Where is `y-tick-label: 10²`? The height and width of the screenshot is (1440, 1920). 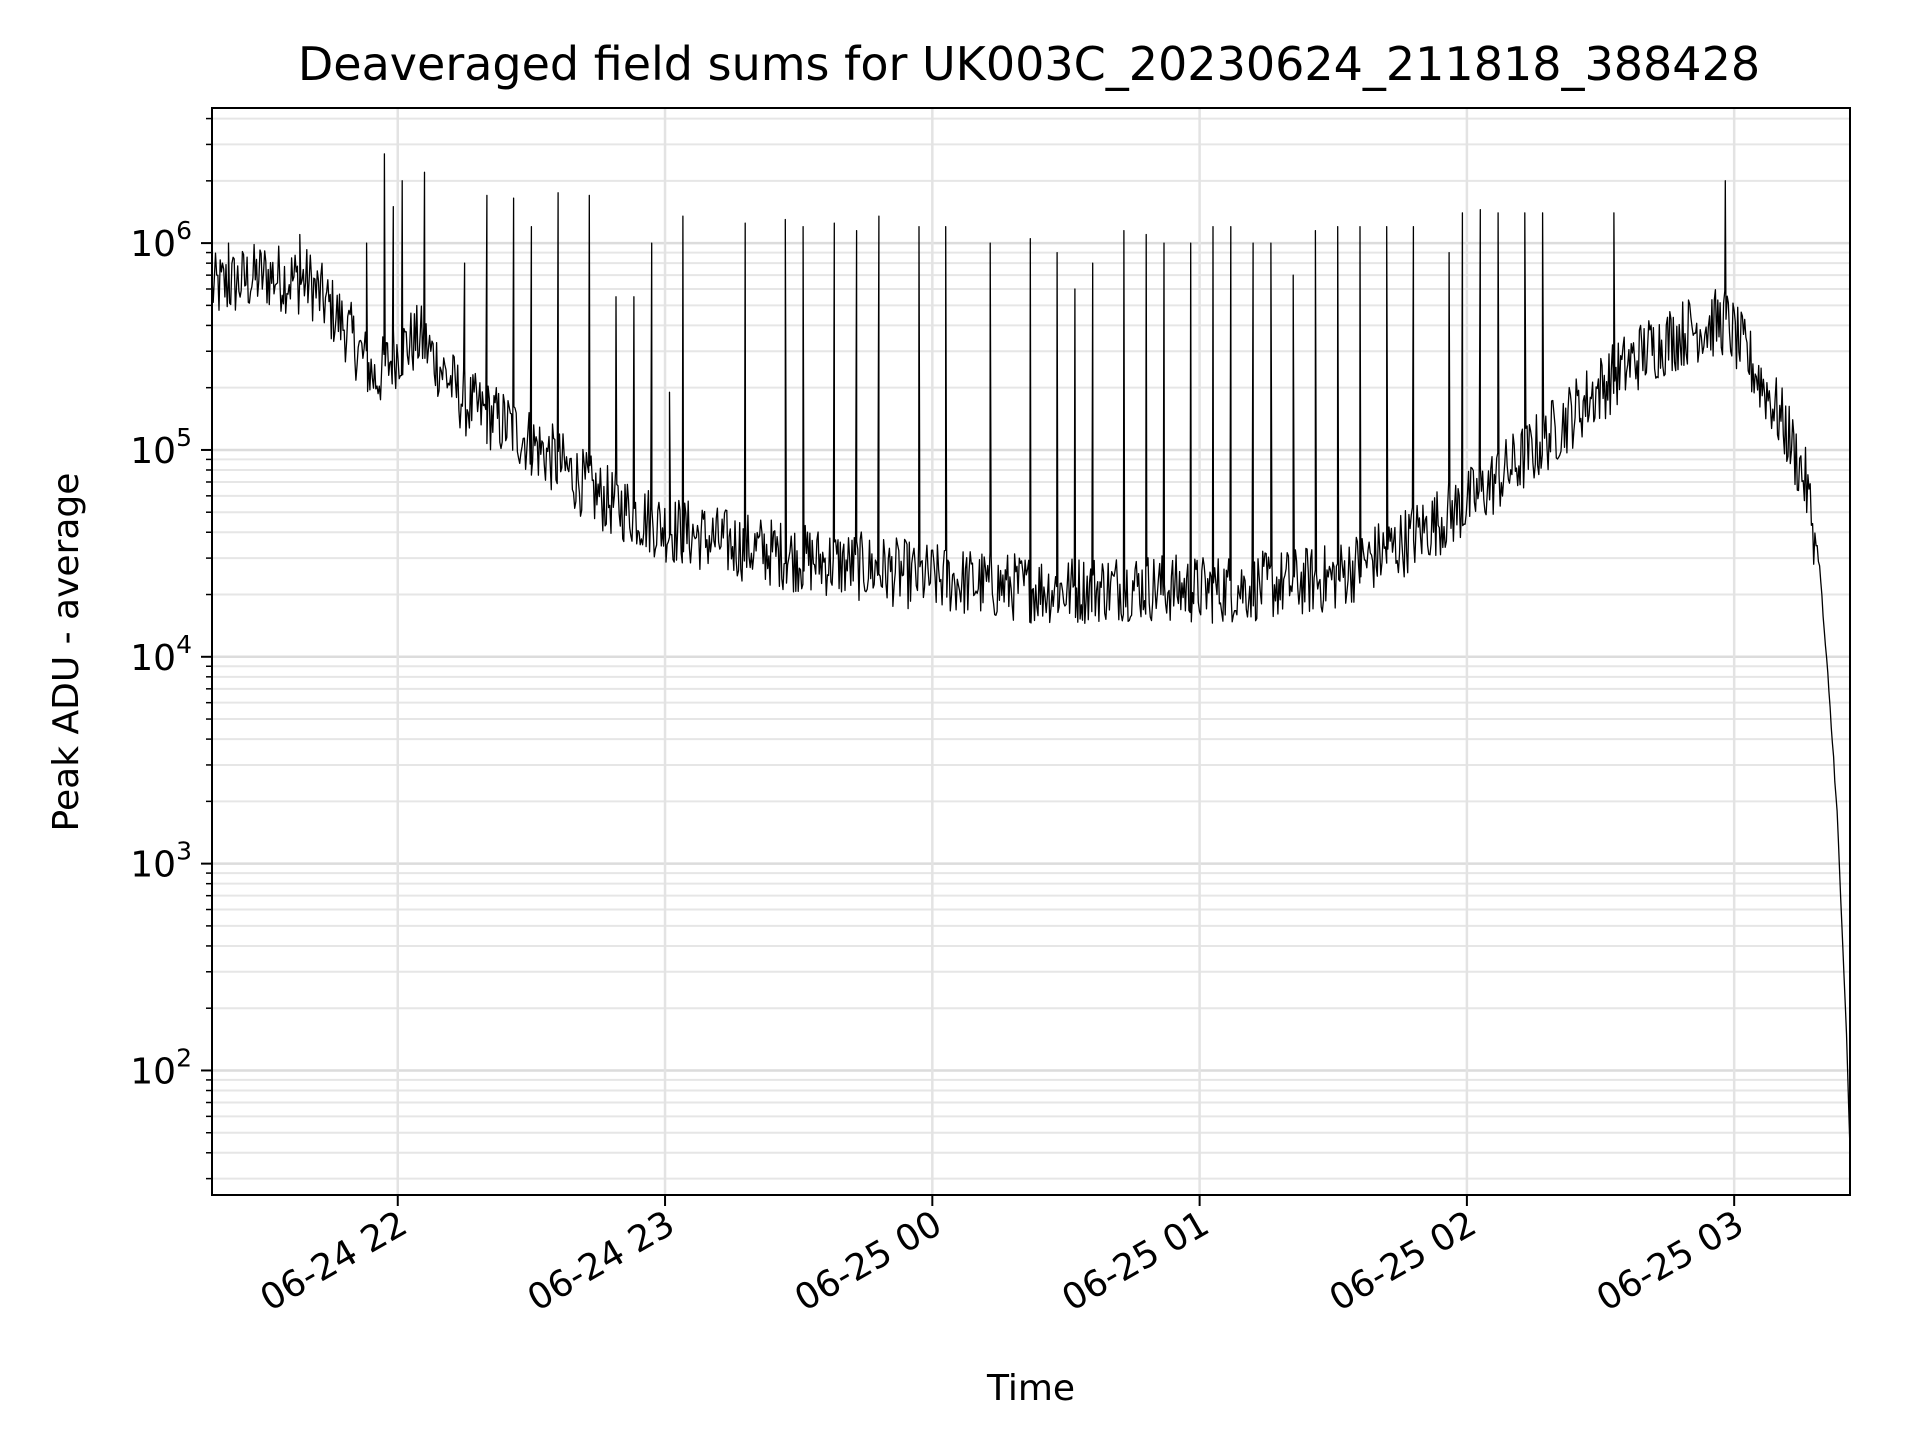 y-tick-label: 10² is located at coordinates (161, 1067).